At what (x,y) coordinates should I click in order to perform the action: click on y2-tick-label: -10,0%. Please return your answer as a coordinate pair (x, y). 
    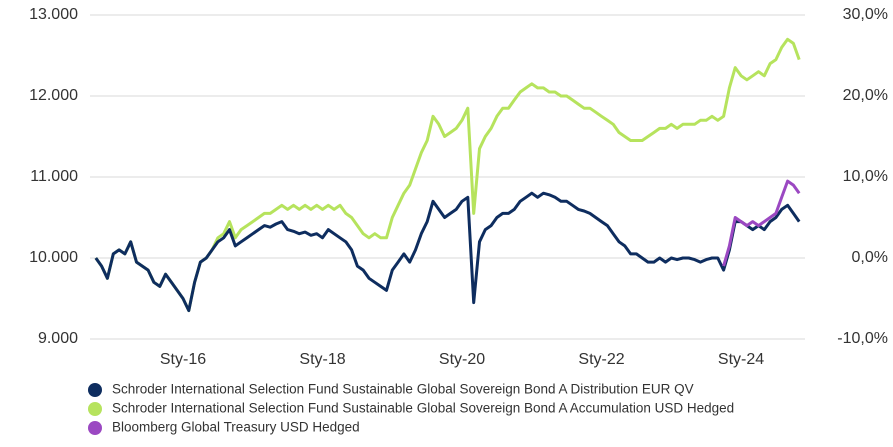
    Looking at the image, I should click on (862, 338).